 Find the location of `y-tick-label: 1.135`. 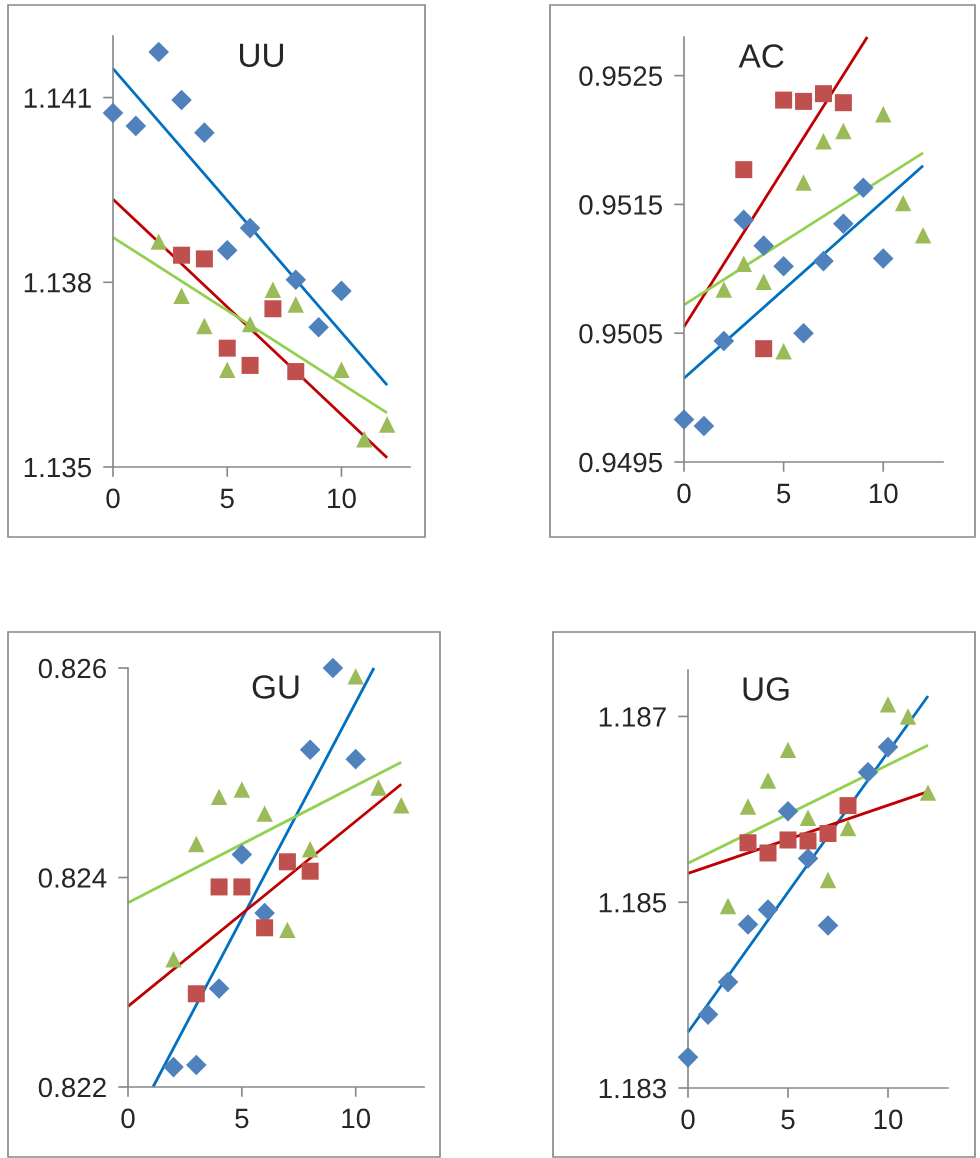

y-tick-label: 1.135 is located at coordinates (58, 467).